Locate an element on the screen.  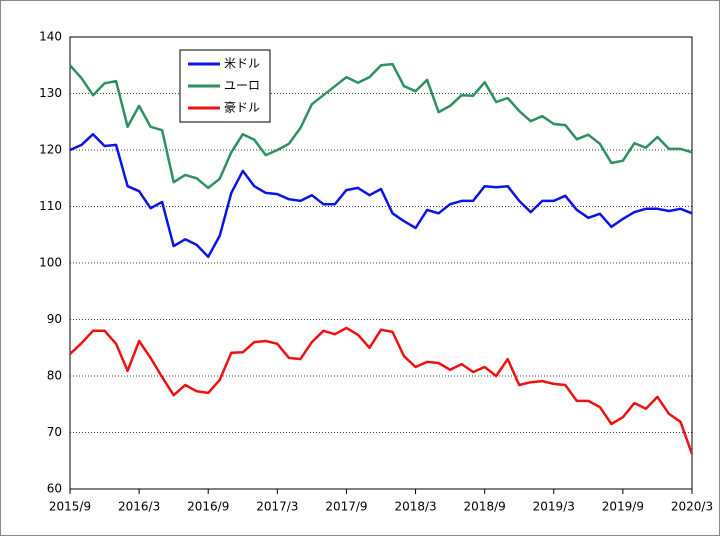
y-tick-label: 60 is located at coordinates (54, 489).